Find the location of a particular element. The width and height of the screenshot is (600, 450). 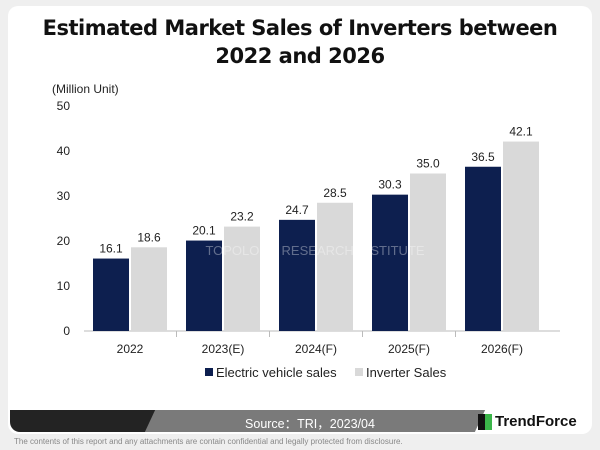

x-tick-label: 2026(F) is located at coordinates (502, 349).